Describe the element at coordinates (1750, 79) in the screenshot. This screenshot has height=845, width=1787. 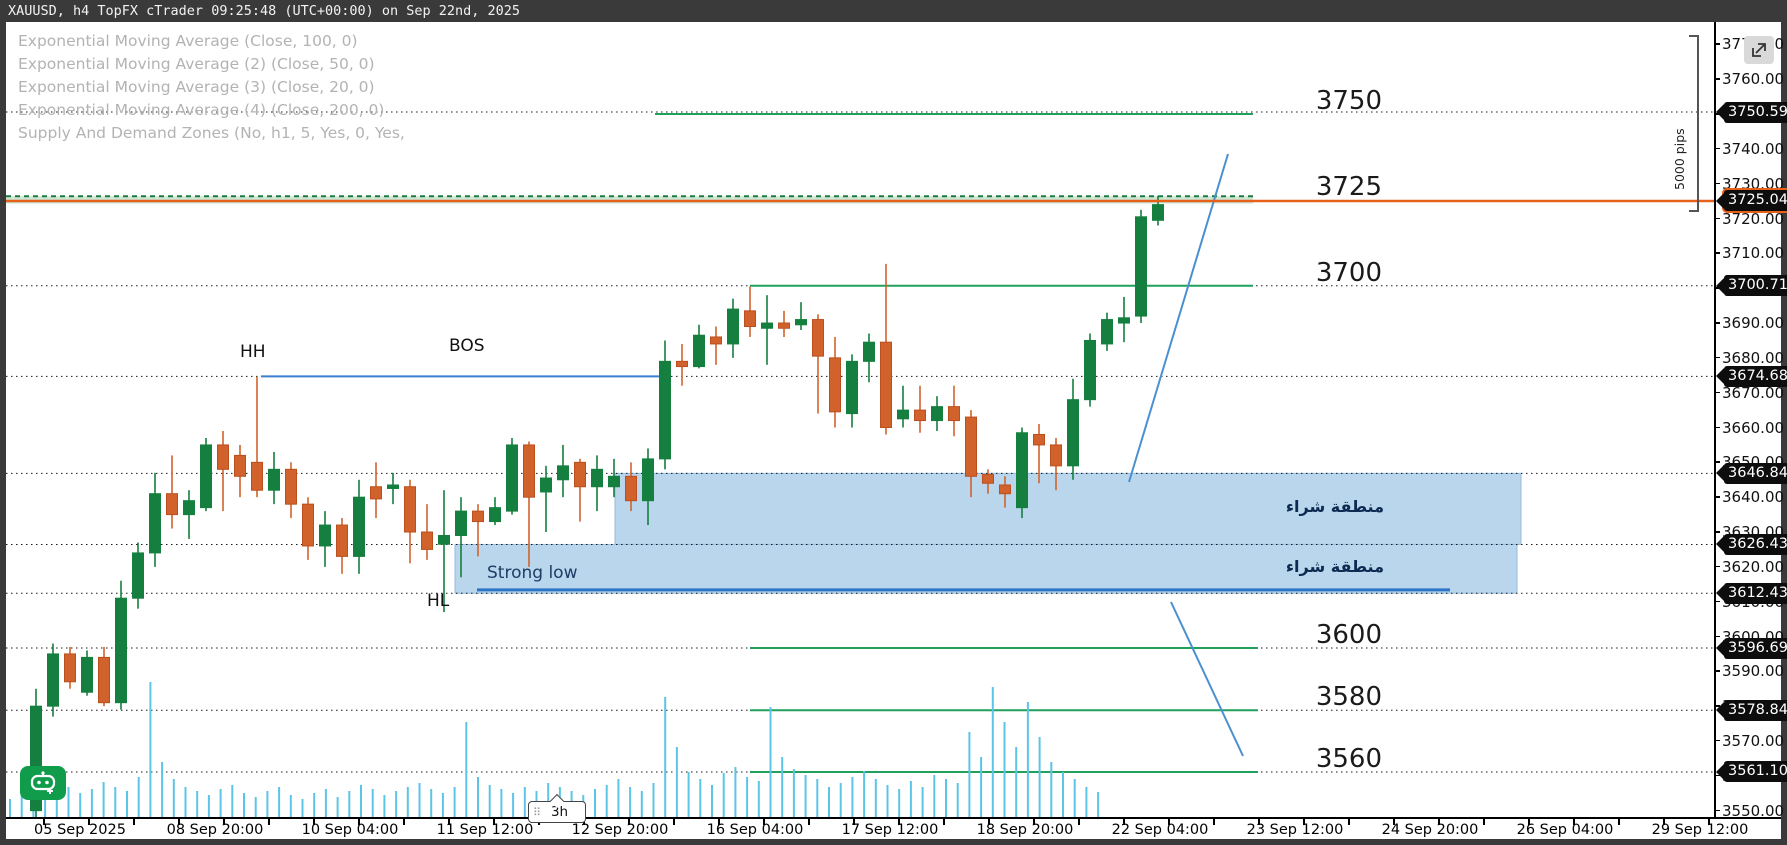
I see `price-tick-label: 3760.00` at that location.